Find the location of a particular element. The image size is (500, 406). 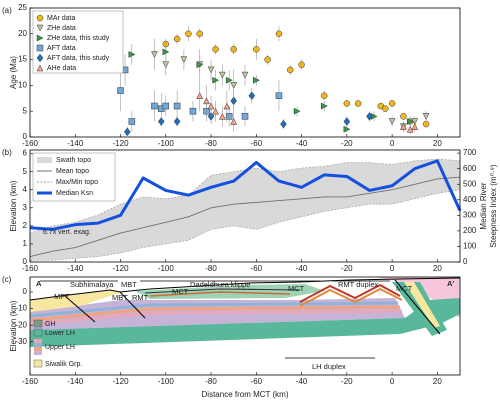

topography is located at coordinates (245, 289).